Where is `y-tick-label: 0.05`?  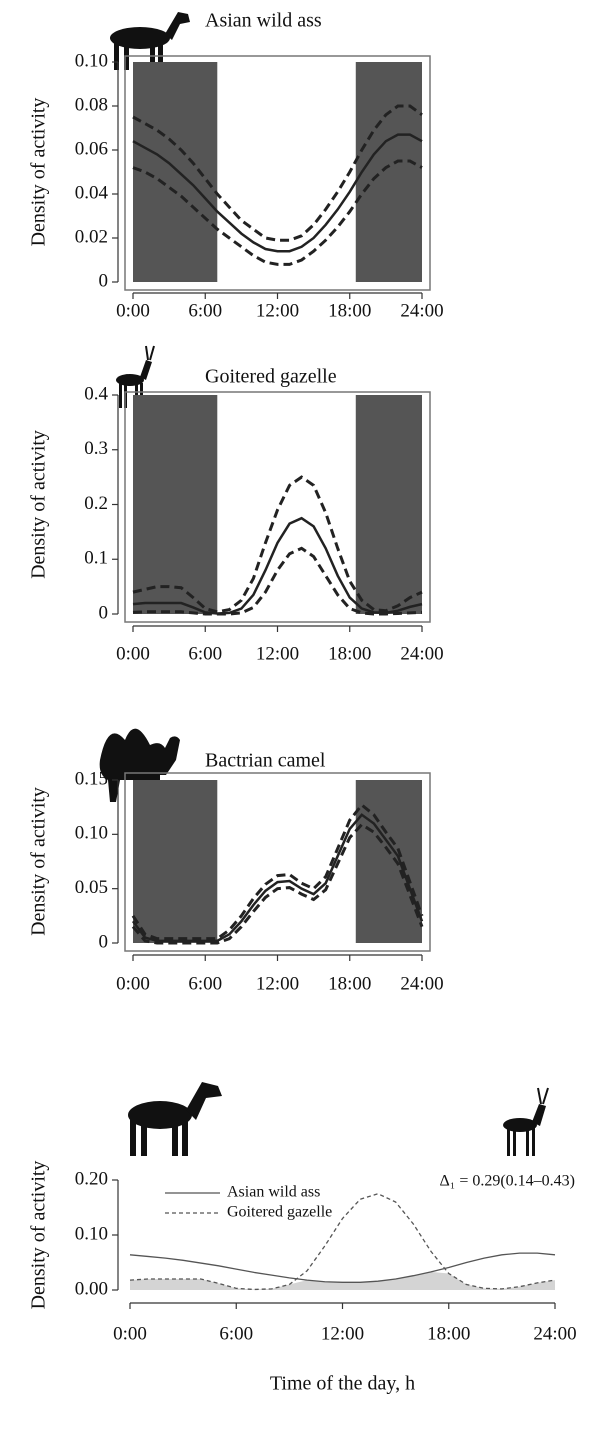
y-tick-label: 0.05 is located at coordinates (91, 887).